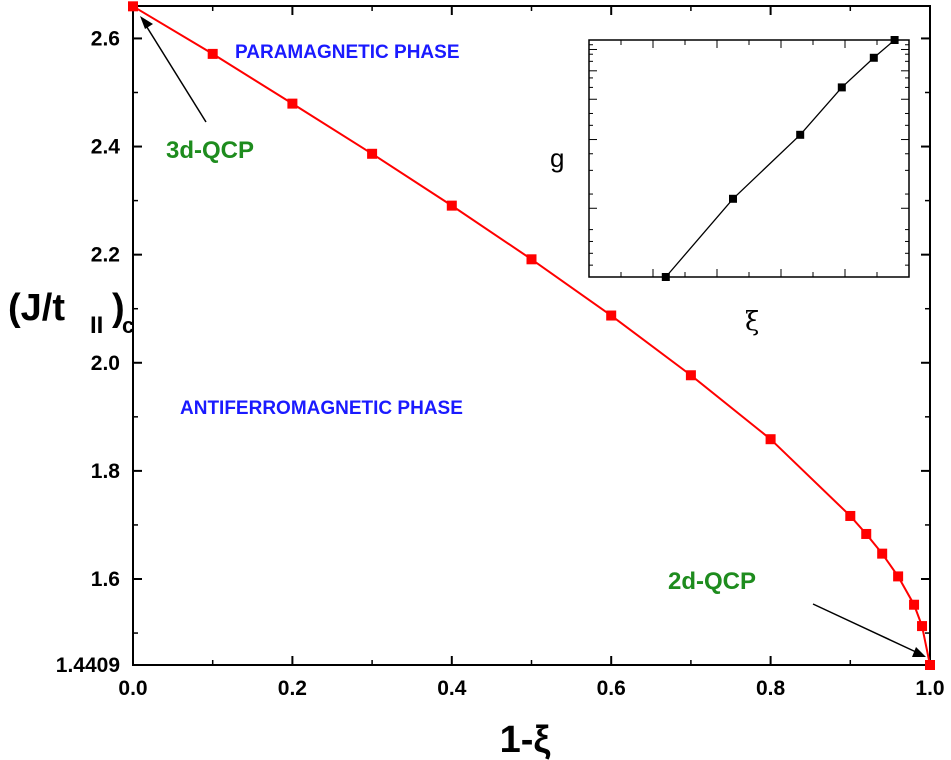 The width and height of the screenshot is (951, 760). What do you see at coordinates (128, 325) in the screenshot?
I see `y-axis-title-sub2: c` at bounding box center [128, 325].